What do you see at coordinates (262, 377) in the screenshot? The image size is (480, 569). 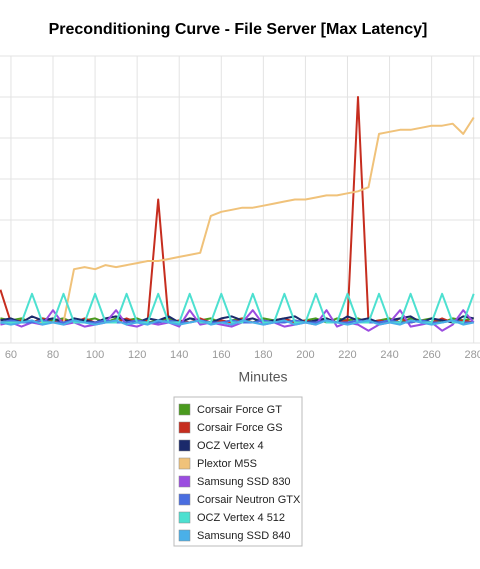 I see `x-axis-label: Minutes` at bounding box center [262, 377].